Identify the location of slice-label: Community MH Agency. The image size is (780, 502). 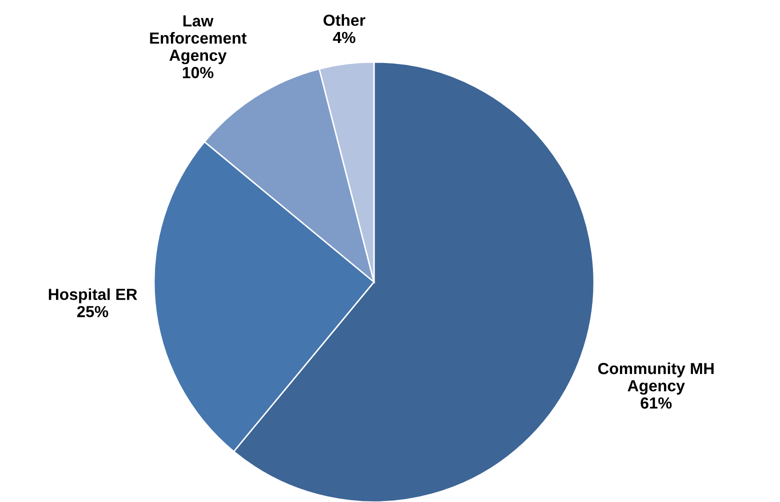
(656, 378).